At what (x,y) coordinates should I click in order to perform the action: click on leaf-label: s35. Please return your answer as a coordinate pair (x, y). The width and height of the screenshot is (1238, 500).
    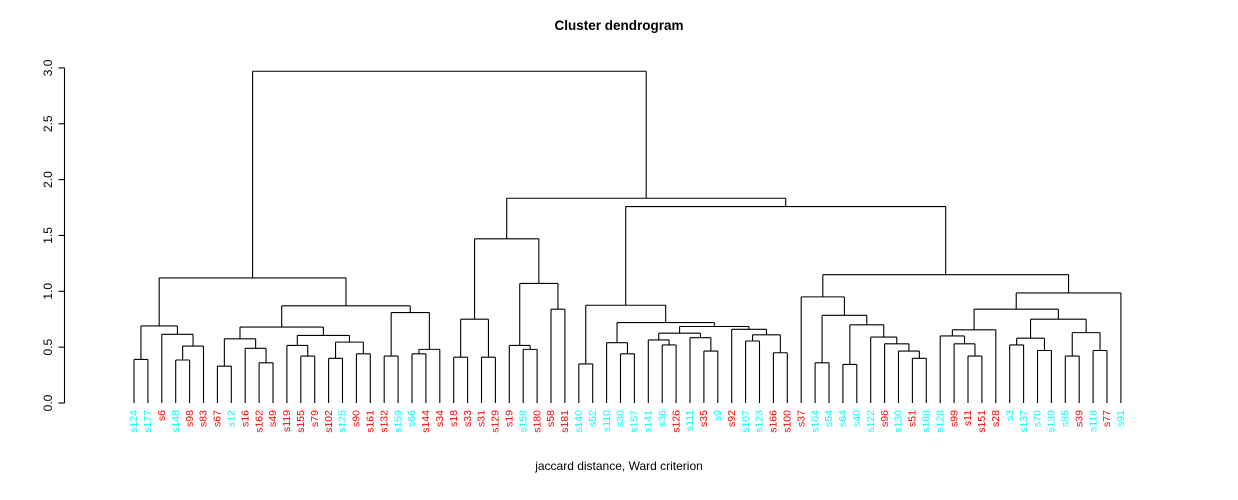
    Looking at the image, I should click on (704, 418).